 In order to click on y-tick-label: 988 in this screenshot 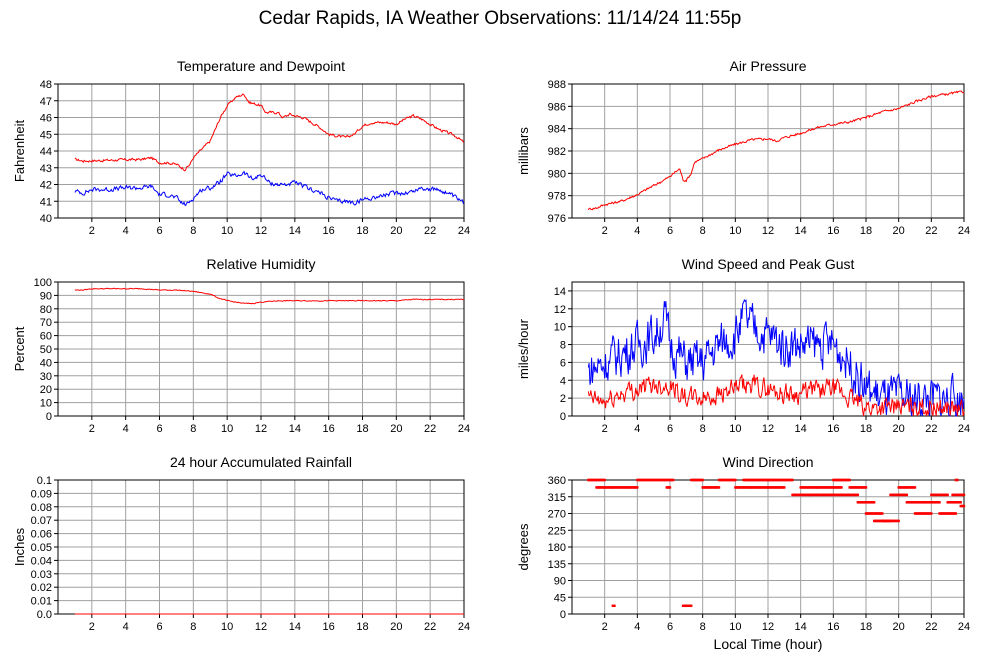, I will do `click(557, 85)`.